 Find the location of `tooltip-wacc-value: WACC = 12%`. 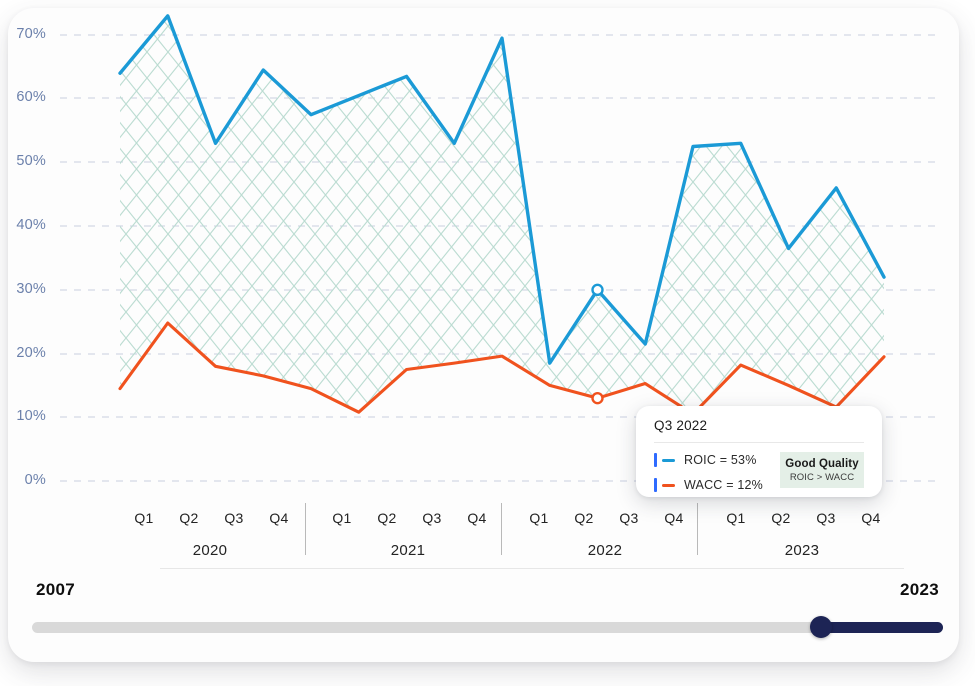

tooltip-wacc-value: WACC = 12% is located at coordinates (723, 485).